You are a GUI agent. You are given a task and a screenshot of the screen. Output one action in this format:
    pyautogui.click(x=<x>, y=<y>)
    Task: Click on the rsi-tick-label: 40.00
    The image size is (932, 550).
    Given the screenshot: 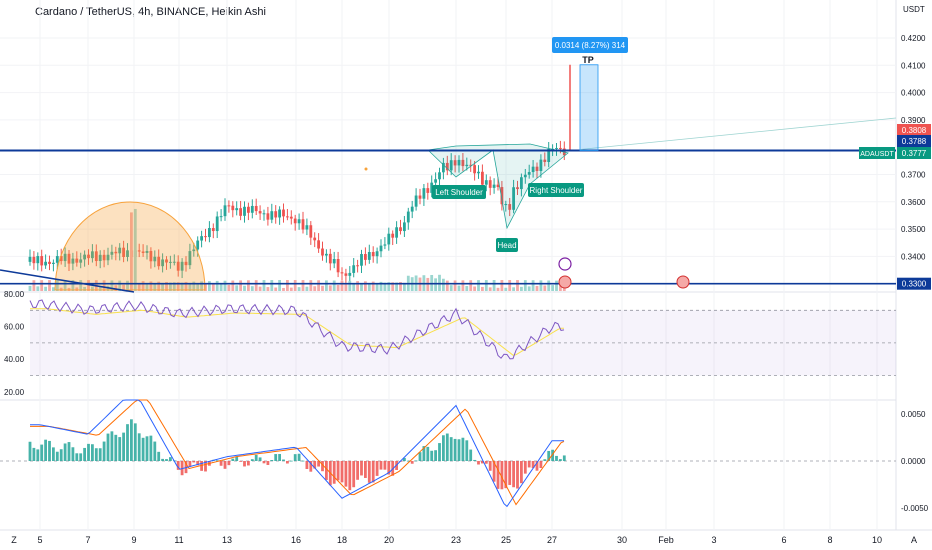 What is the action you would take?
    pyautogui.click(x=14, y=359)
    